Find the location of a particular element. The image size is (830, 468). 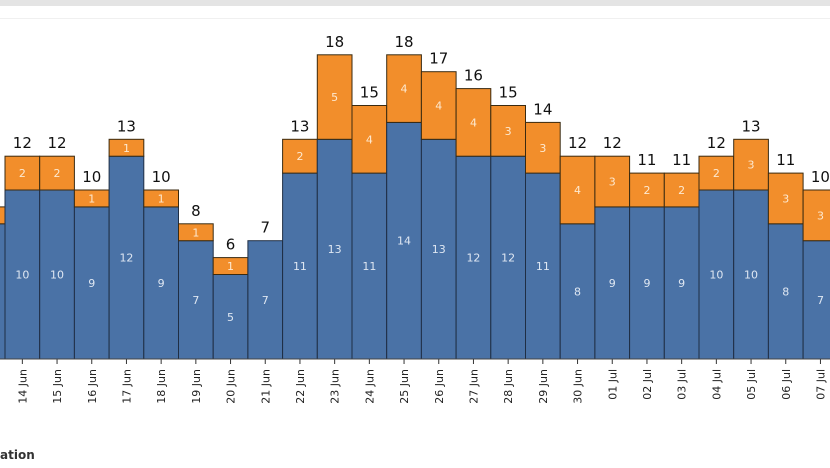

total-label: 16 is located at coordinates (473, 76).